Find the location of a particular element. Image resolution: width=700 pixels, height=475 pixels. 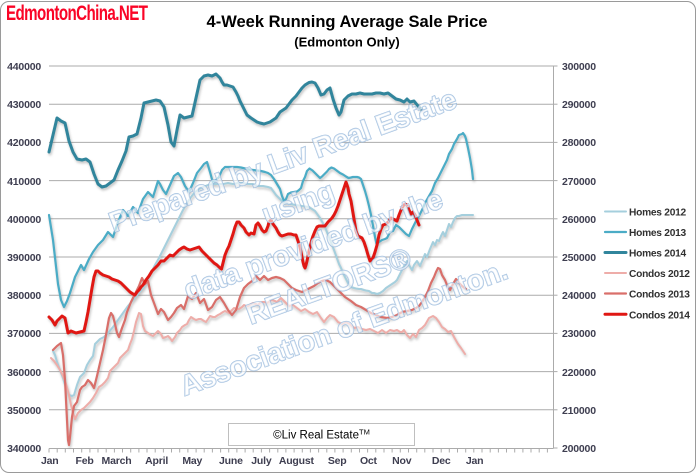

svg-text: Sep is located at coordinates (337, 461).